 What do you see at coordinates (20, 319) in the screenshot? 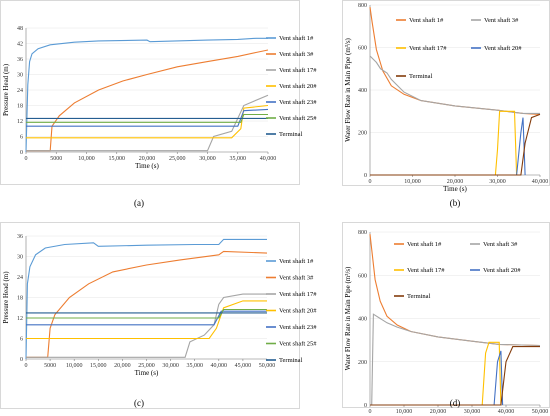
I see `y-tick-label: 12` at bounding box center [20, 319].